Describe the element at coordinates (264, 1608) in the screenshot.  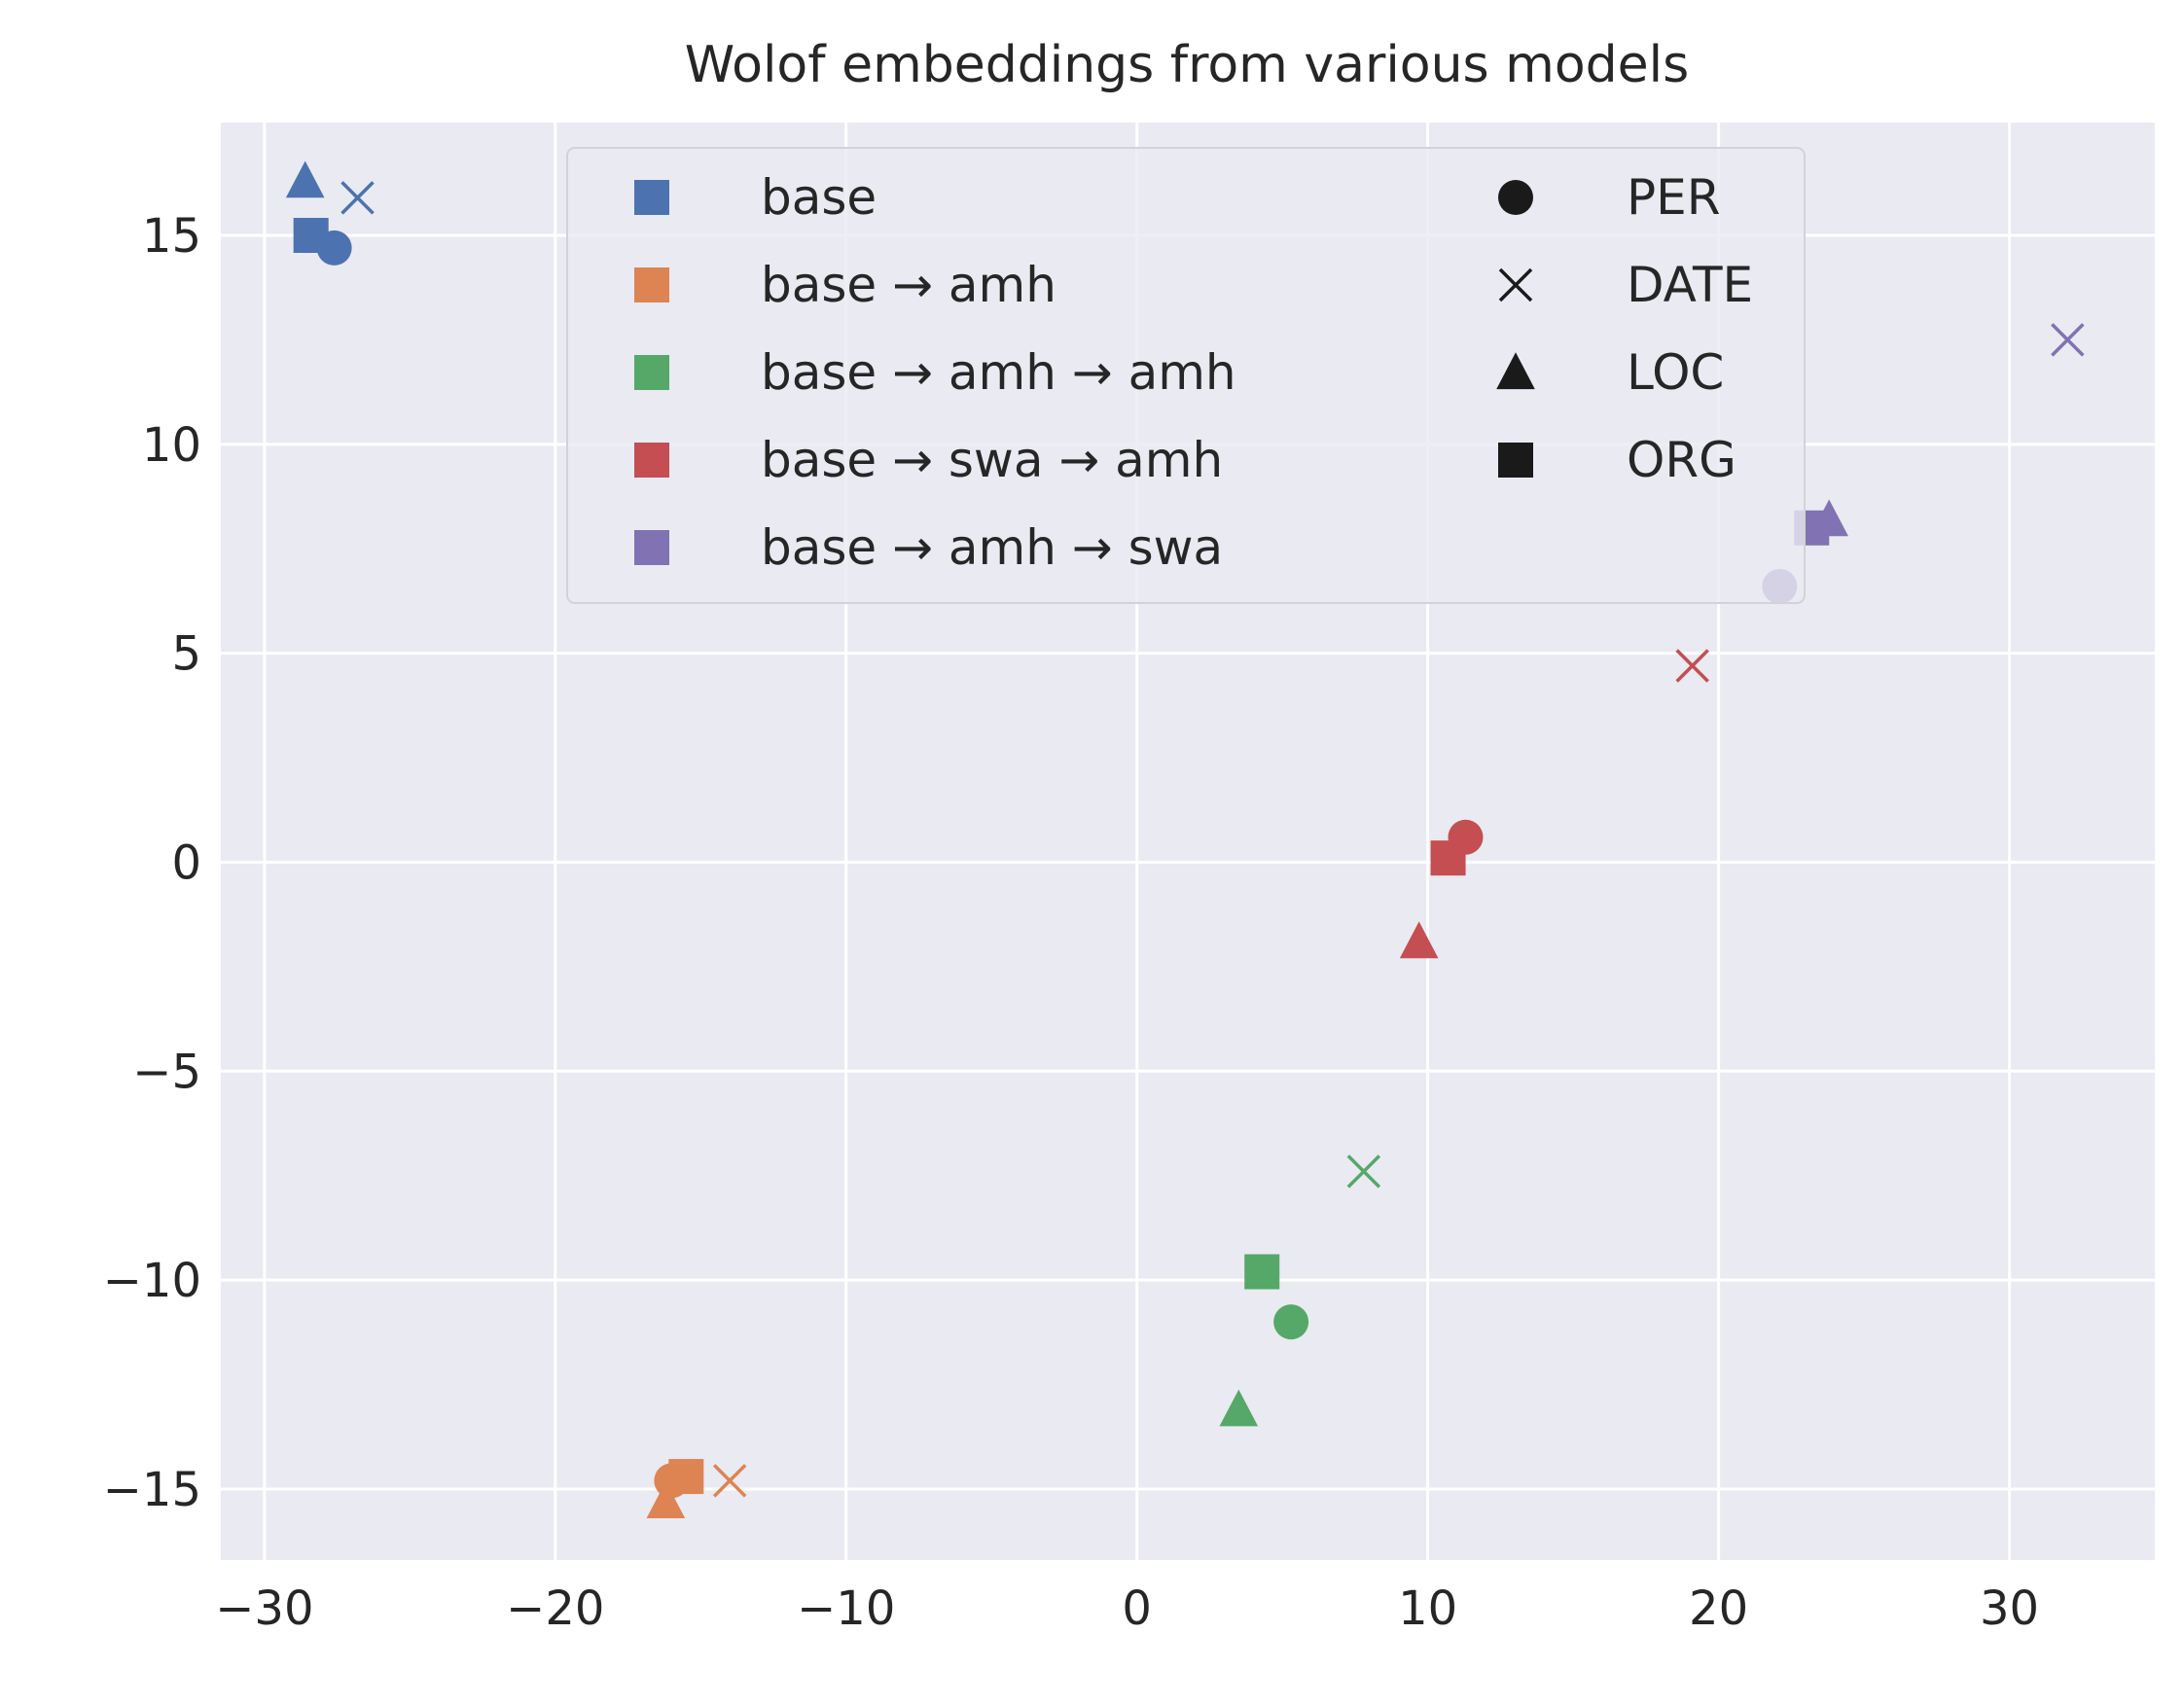
I see `x-tick-label: −30` at that location.